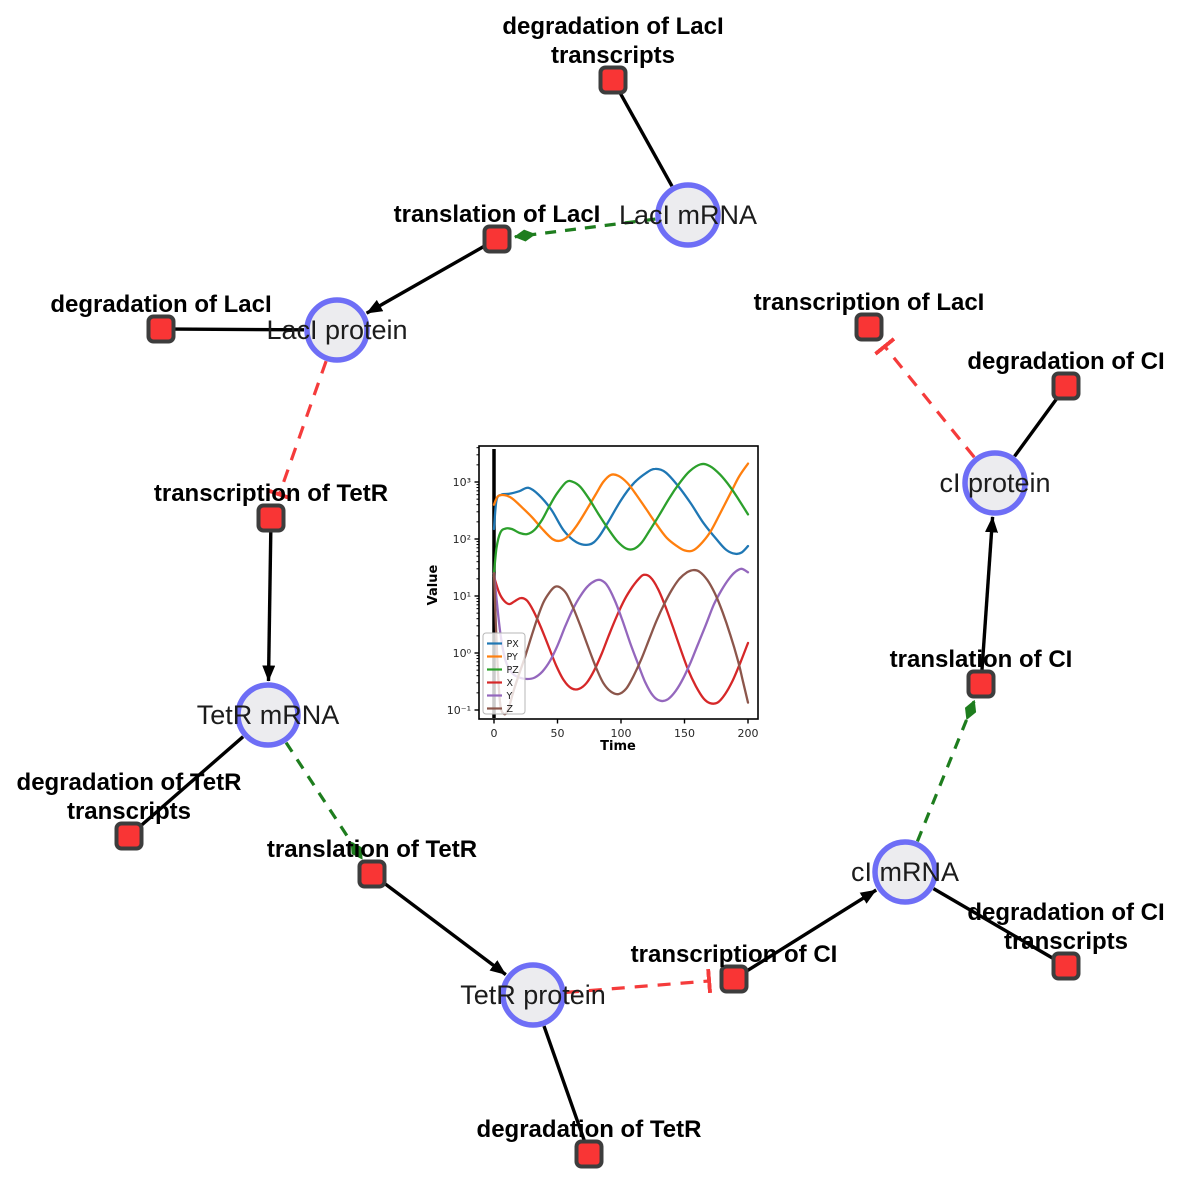  What do you see at coordinates (621, 733) in the screenshot?
I see `x-tick-label: 100` at bounding box center [621, 733].